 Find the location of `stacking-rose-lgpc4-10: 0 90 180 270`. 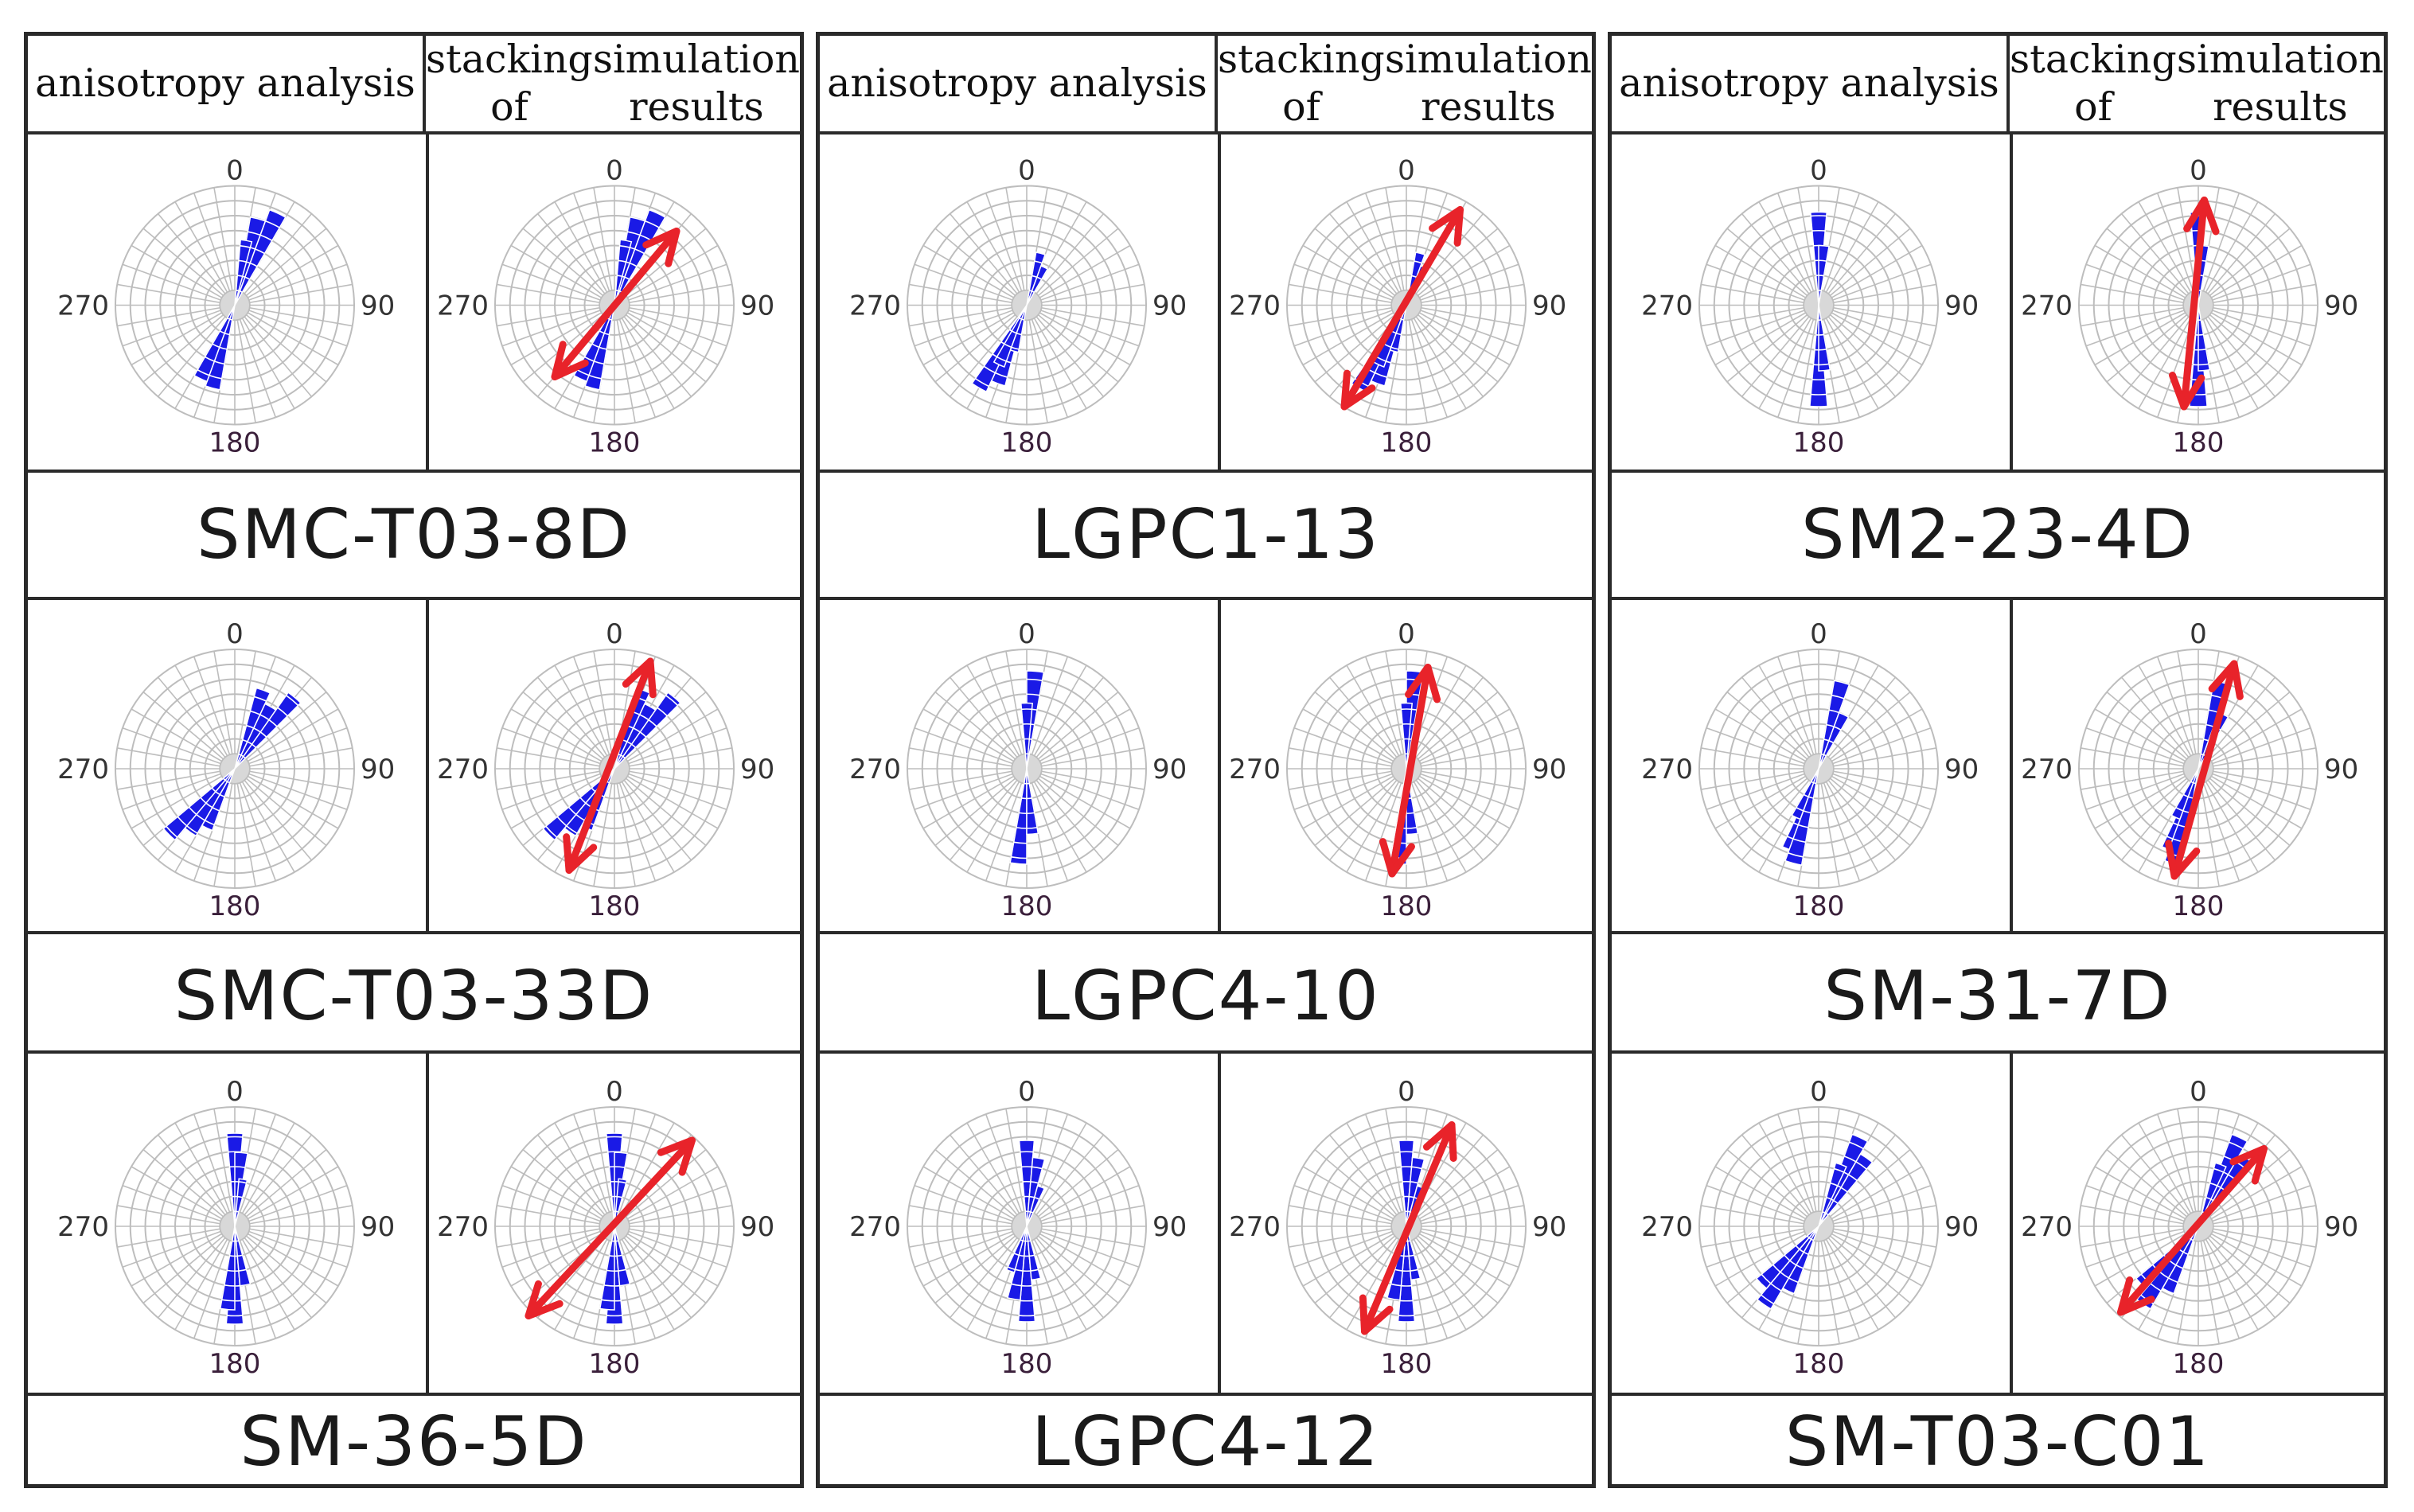

stacking-rose-lgpc4-10: 0 90 180 270 is located at coordinates (1406, 765).